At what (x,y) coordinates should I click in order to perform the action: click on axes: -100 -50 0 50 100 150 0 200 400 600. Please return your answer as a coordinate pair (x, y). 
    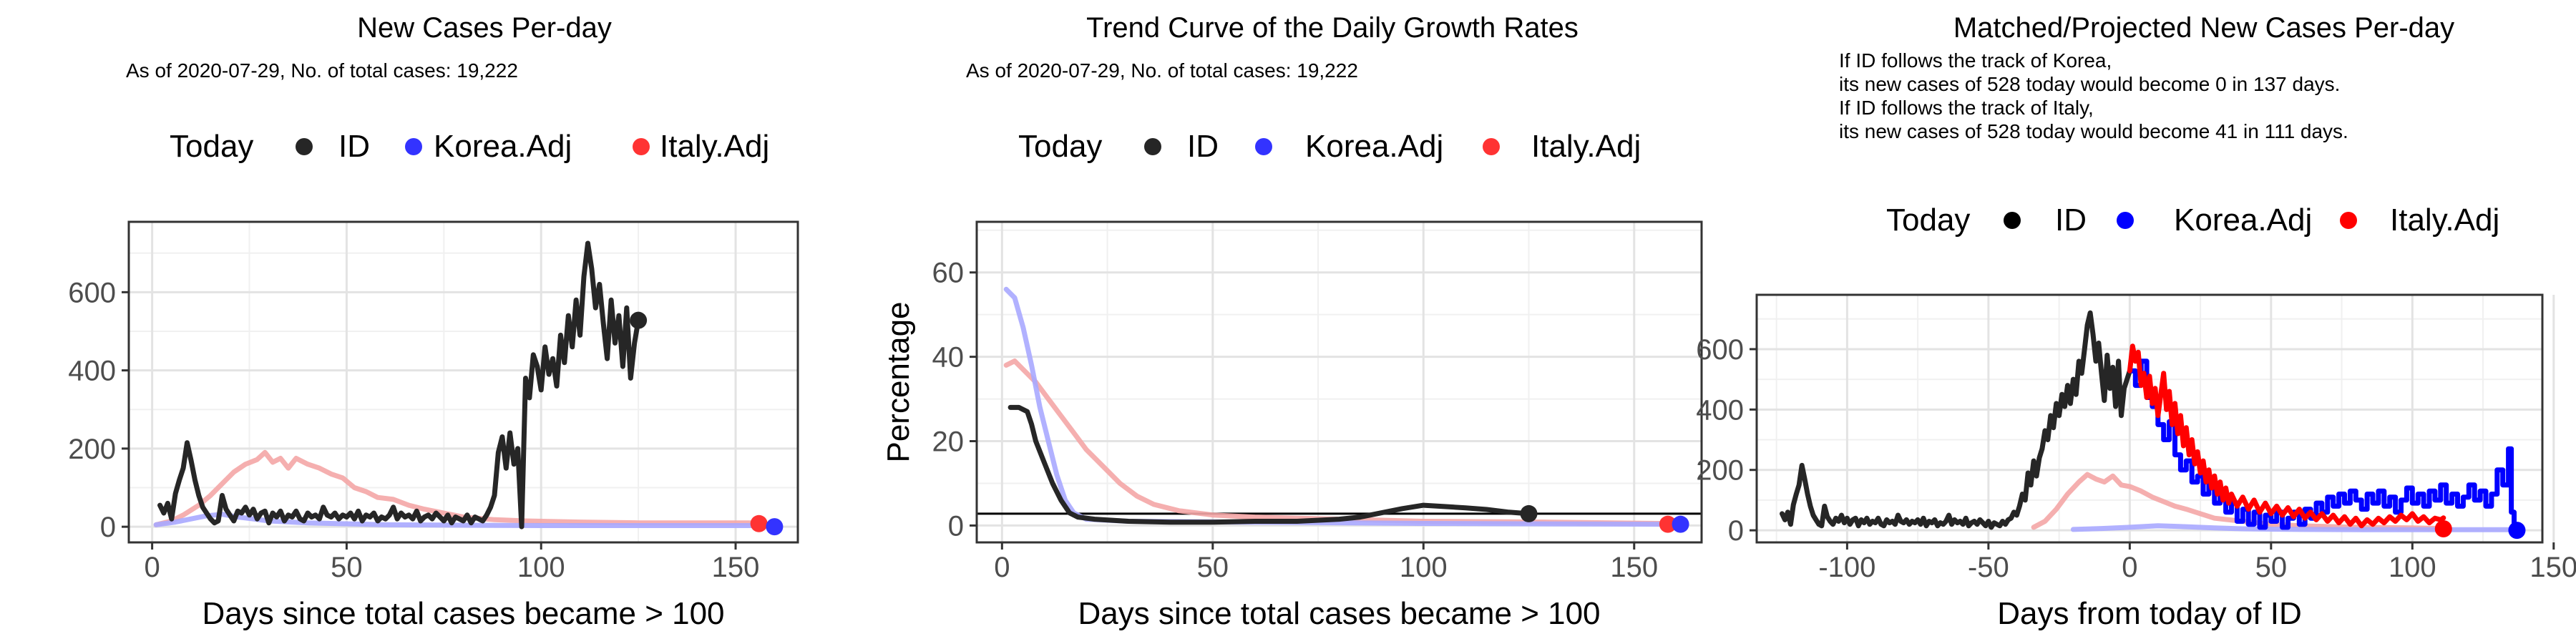
    Looking at the image, I should click on (2136, 458).